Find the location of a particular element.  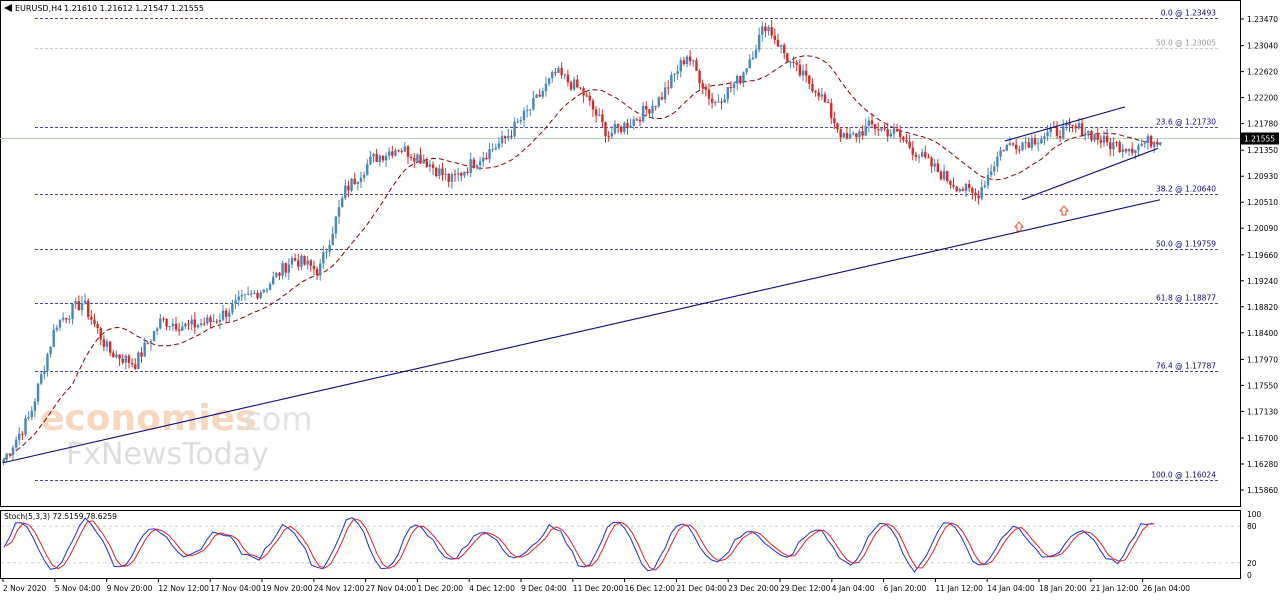

price-tick-label: 1.15860 is located at coordinates (1262, 490).